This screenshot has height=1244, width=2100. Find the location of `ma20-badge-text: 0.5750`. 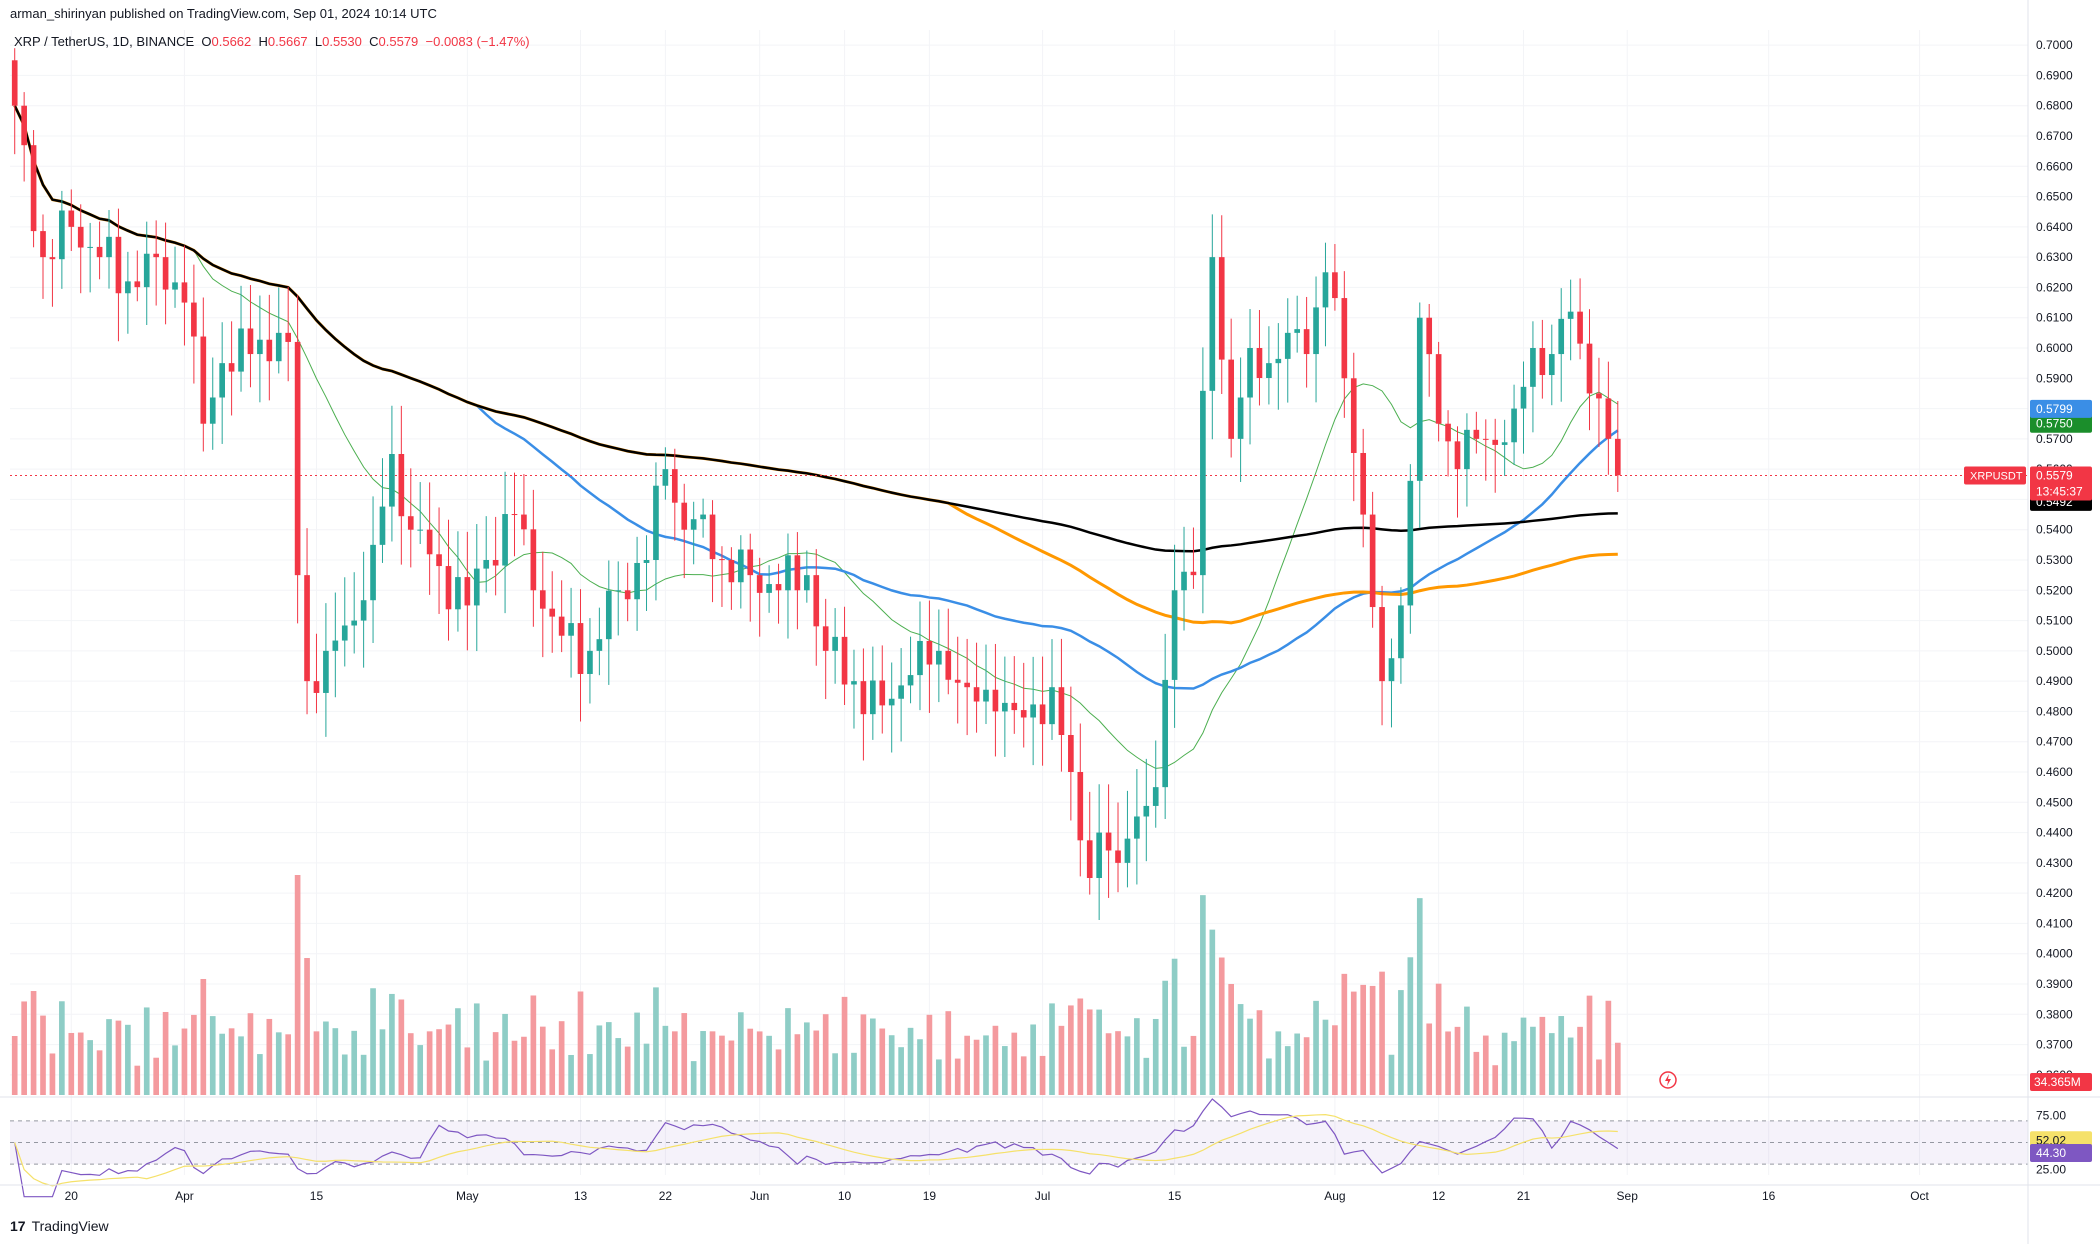

ma20-badge-text: 0.5750 is located at coordinates (2054, 424).